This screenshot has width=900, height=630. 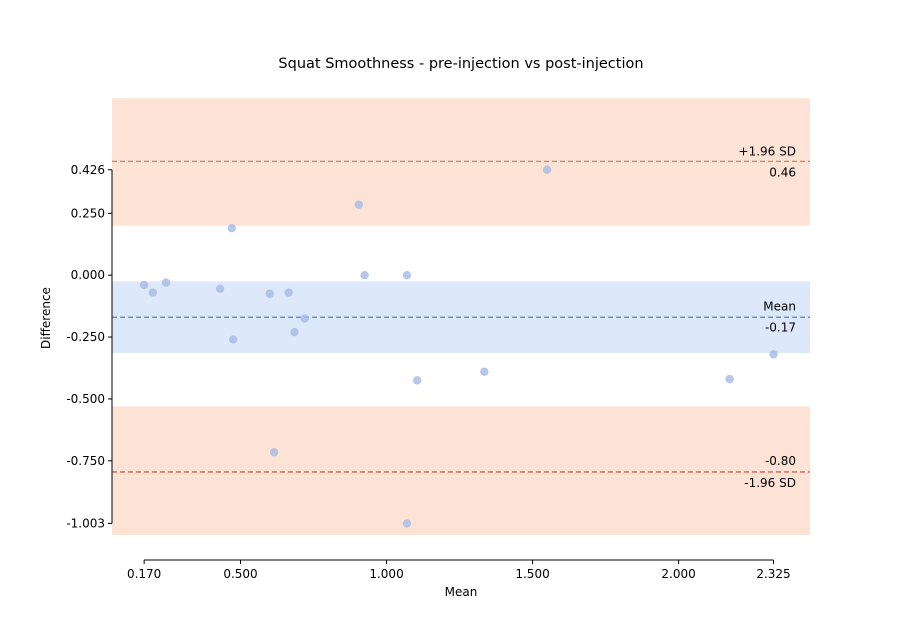 What do you see at coordinates (780, 461) in the screenshot?
I see `lower-loa-value: -0.80` at bounding box center [780, 461].